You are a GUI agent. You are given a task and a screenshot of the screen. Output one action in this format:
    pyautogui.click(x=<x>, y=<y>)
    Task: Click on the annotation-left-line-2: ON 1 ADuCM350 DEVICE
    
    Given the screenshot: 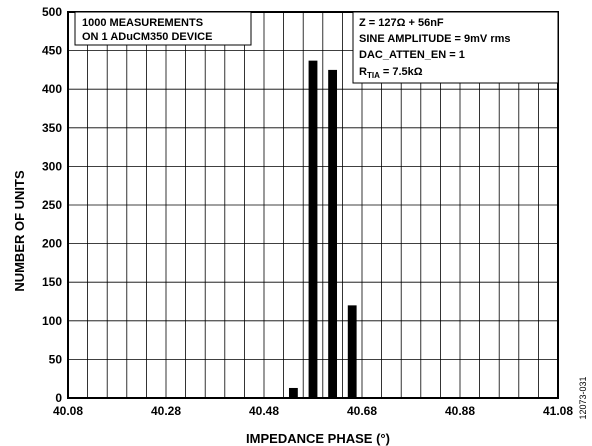 What is the action you would take?
    pyautogui.click(x=147, y=37)
    